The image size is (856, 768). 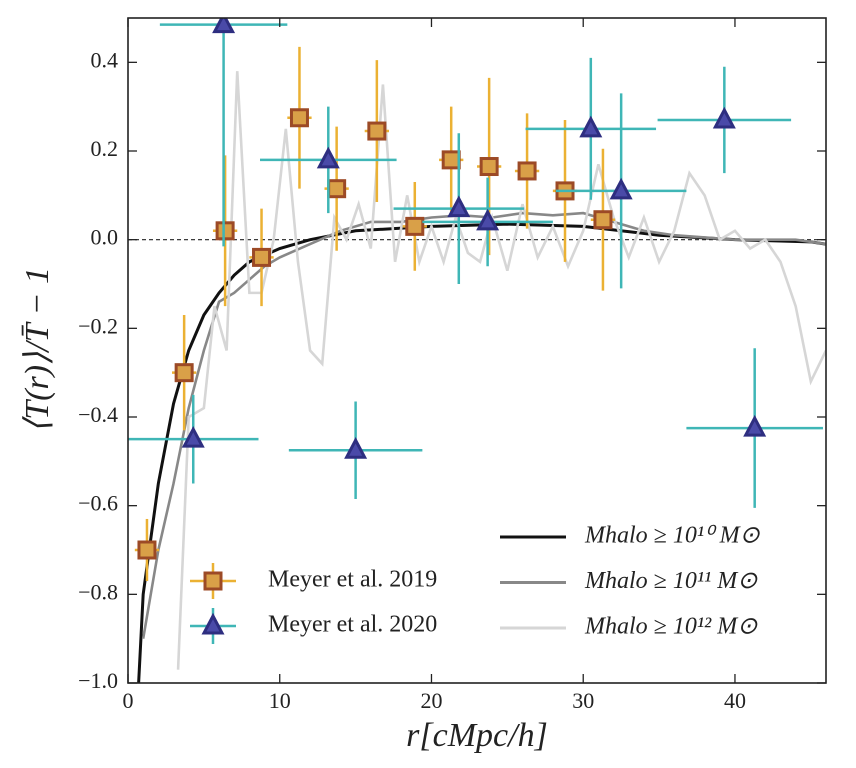 I want to click on legend-label: Mhalo ≥ 10¹⁰ M⊙, so click(x=672, y=536).